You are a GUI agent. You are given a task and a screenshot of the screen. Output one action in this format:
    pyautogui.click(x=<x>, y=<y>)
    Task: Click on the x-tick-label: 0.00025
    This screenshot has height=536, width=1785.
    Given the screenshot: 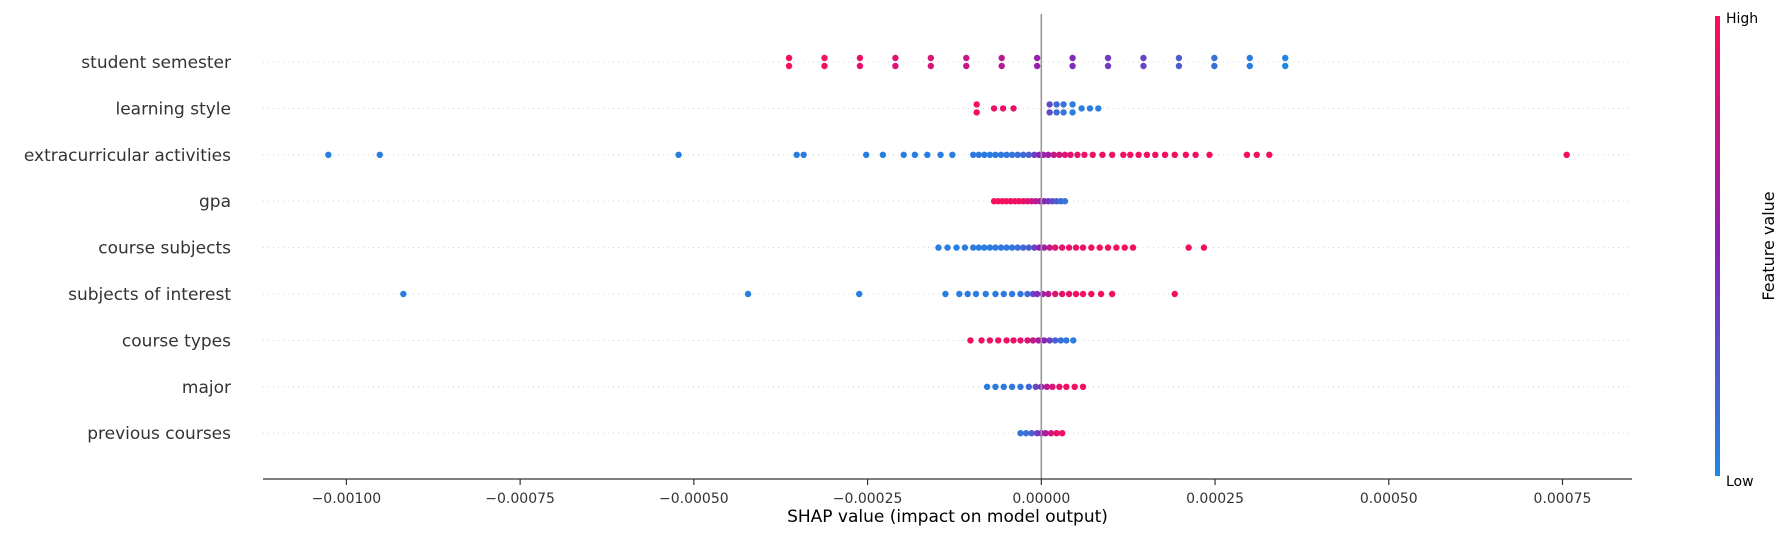 What is the action you would take?
    pyautogui.click(x=1215, y=499)
    